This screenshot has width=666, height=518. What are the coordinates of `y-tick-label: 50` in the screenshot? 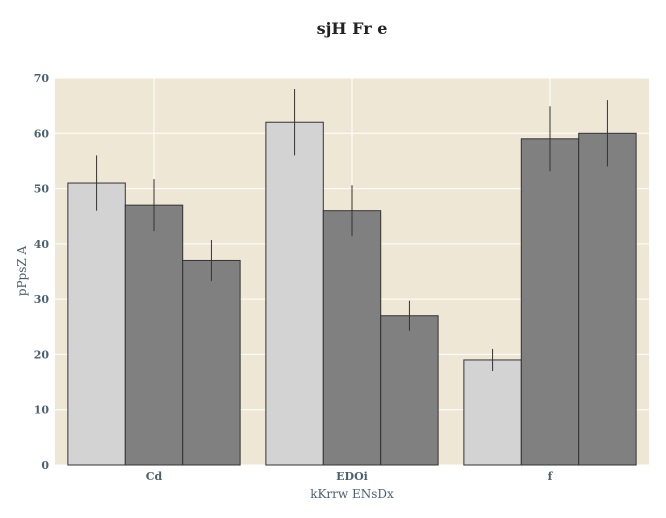 It's located at (42, 189).